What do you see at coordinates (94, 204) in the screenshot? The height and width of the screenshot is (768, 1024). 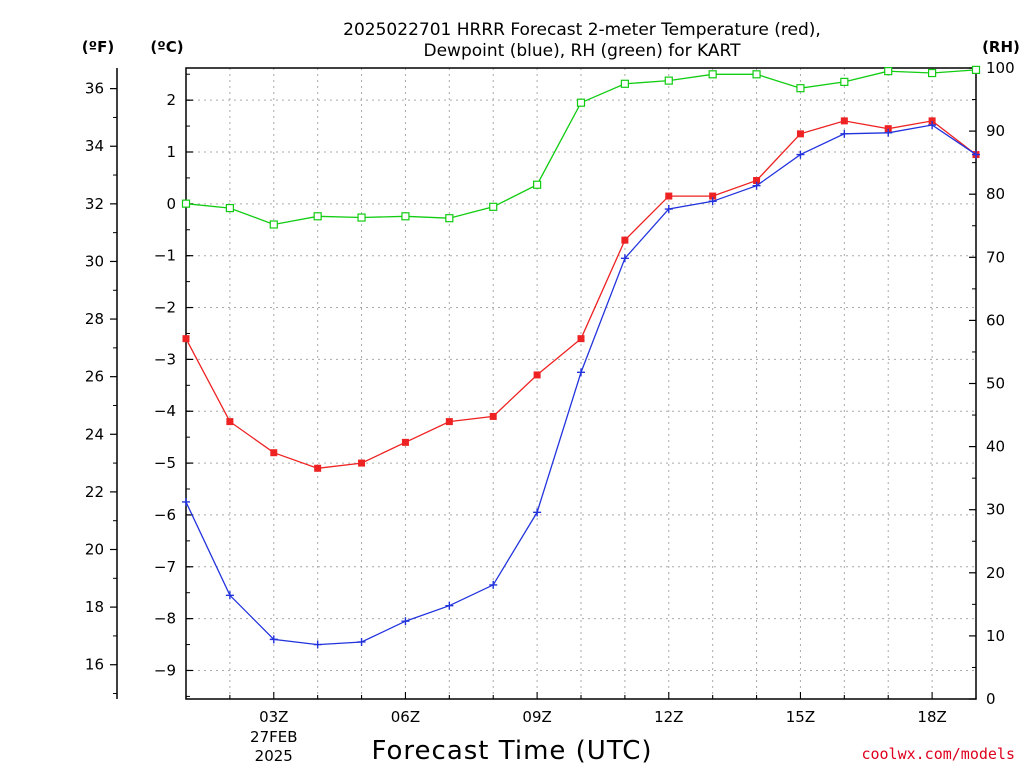 I see `fahrenheit-tick-label: 32` at bounding box center [94, 204].